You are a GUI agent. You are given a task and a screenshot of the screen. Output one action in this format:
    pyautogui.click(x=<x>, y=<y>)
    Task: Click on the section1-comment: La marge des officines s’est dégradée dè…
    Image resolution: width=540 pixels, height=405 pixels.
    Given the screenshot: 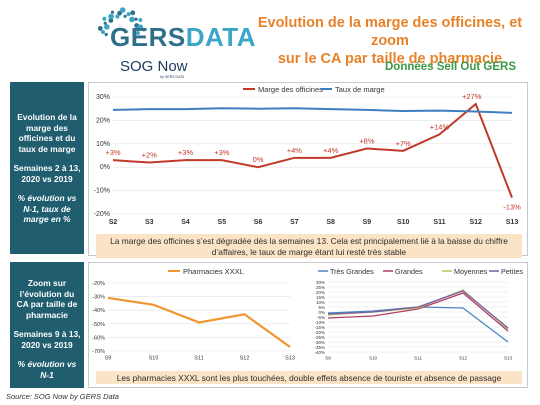 What is the action you would take?
    pyautogui.click(x=309, y=246)
    